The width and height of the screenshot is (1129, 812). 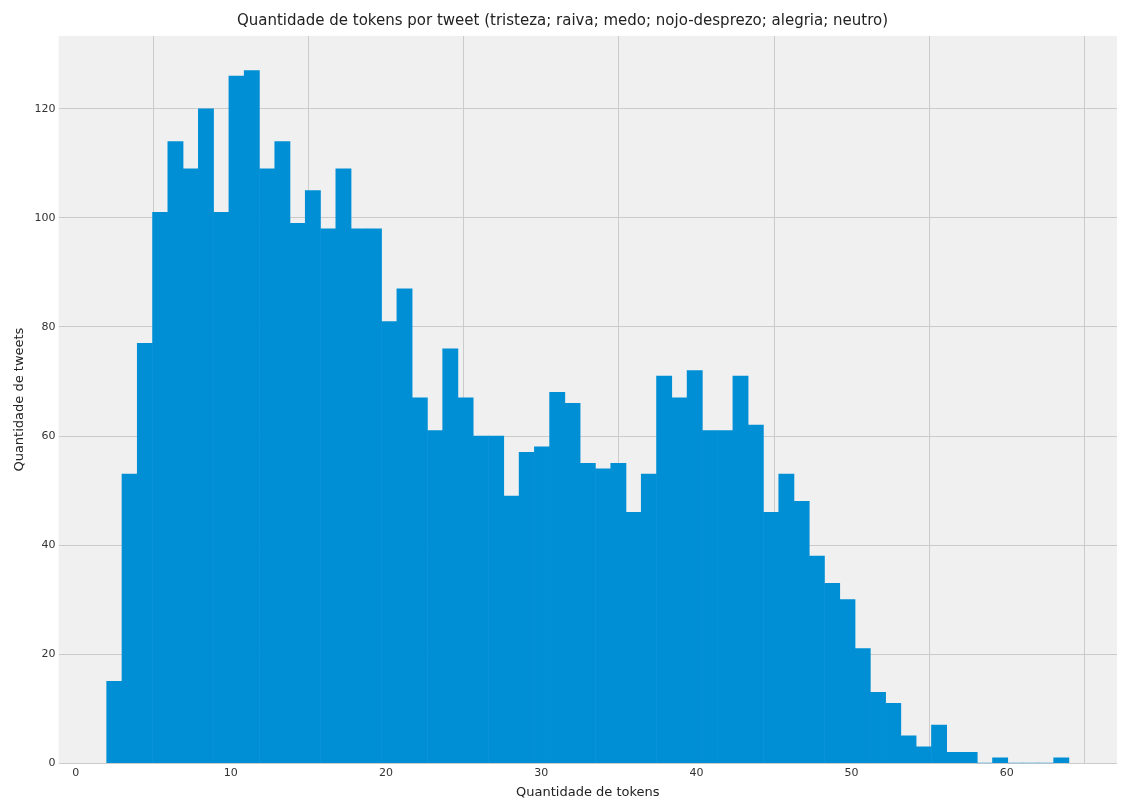 I want to click on x-tick-label: 50, so click(x=851, y=772).